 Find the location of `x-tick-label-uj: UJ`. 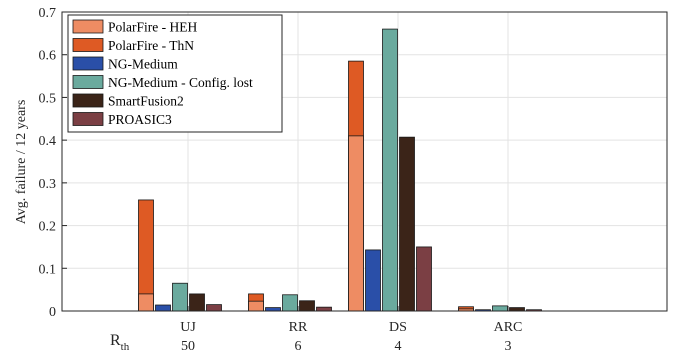

x-tick-label-uj: UJ is located at coordinates (188, 327).